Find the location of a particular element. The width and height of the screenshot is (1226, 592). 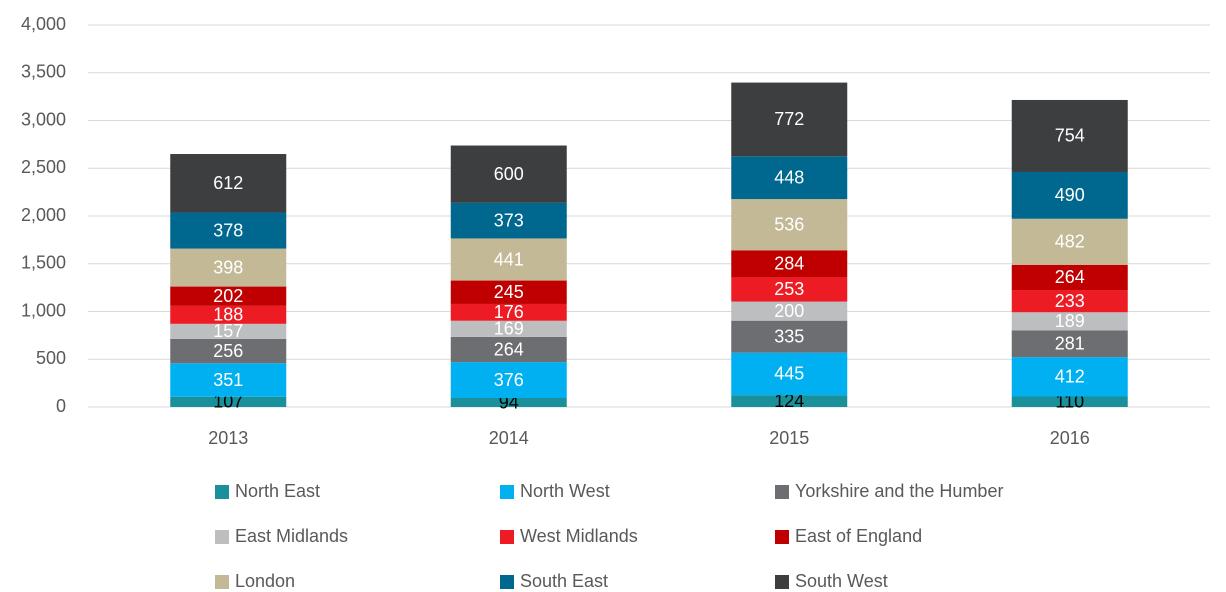

data-label: 233 is located at coordinates (1070, 301).